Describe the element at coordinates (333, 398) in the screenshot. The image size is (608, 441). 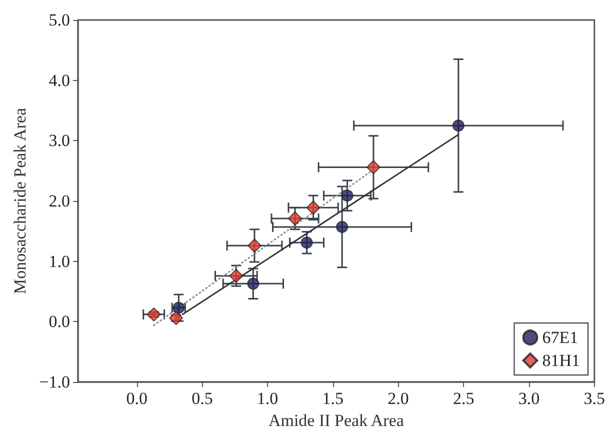
I see `x-tick-label: 1.5` at that location.